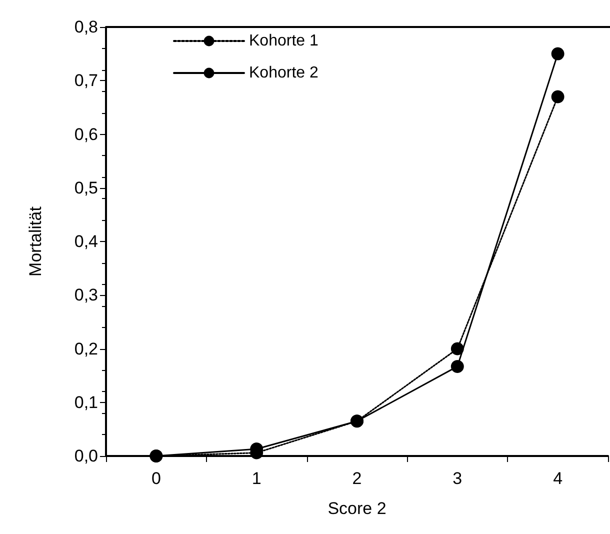 This screenshot has width=610, height=534. What do you see at coordinates (35, 241) in the screenshot?
I see `y-axis-title: Mortalität` at bounding box center [35, 241].